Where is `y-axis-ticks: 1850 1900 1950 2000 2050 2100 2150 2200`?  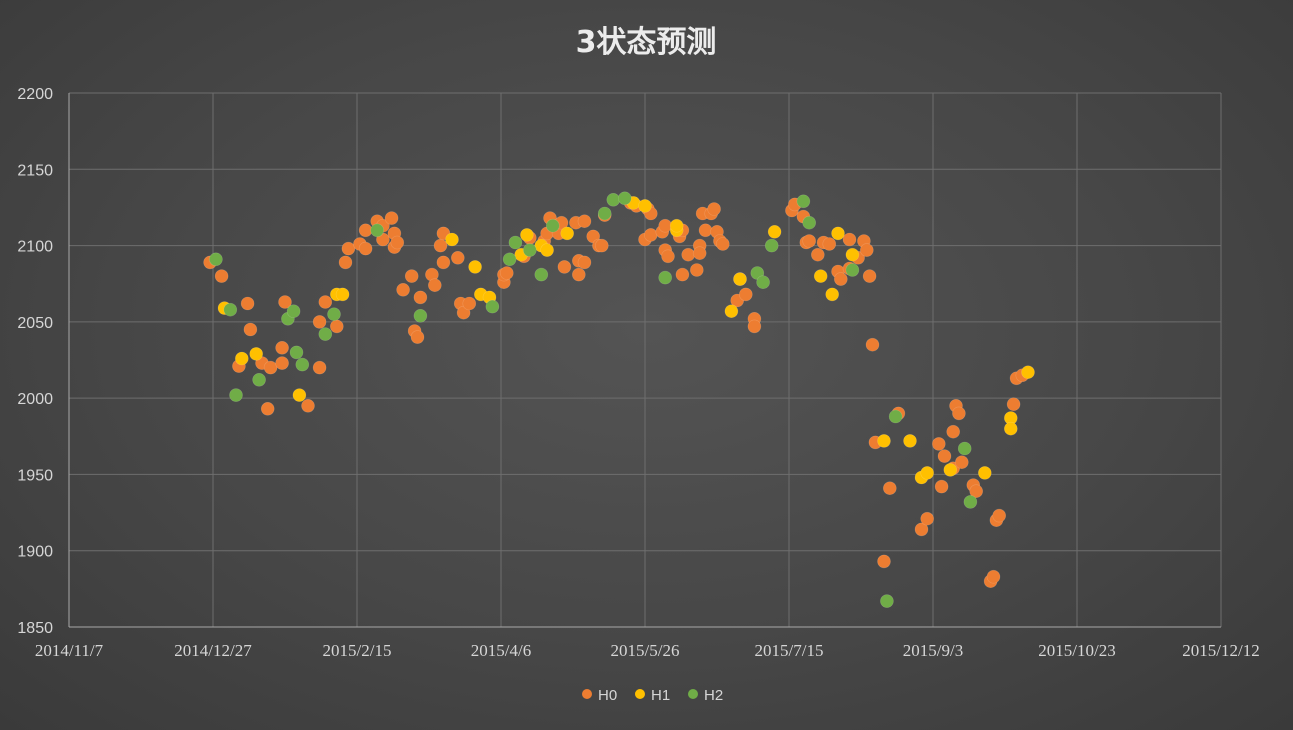
y-axis-ticks: 1850 1900 1950 2000 2050 2100 2150 2200 is located at coordinates (35, 361).